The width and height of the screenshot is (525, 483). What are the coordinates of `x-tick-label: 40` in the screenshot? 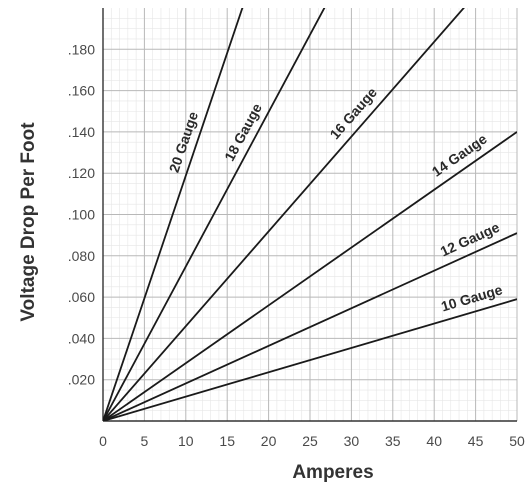 It's located at (434, 441).